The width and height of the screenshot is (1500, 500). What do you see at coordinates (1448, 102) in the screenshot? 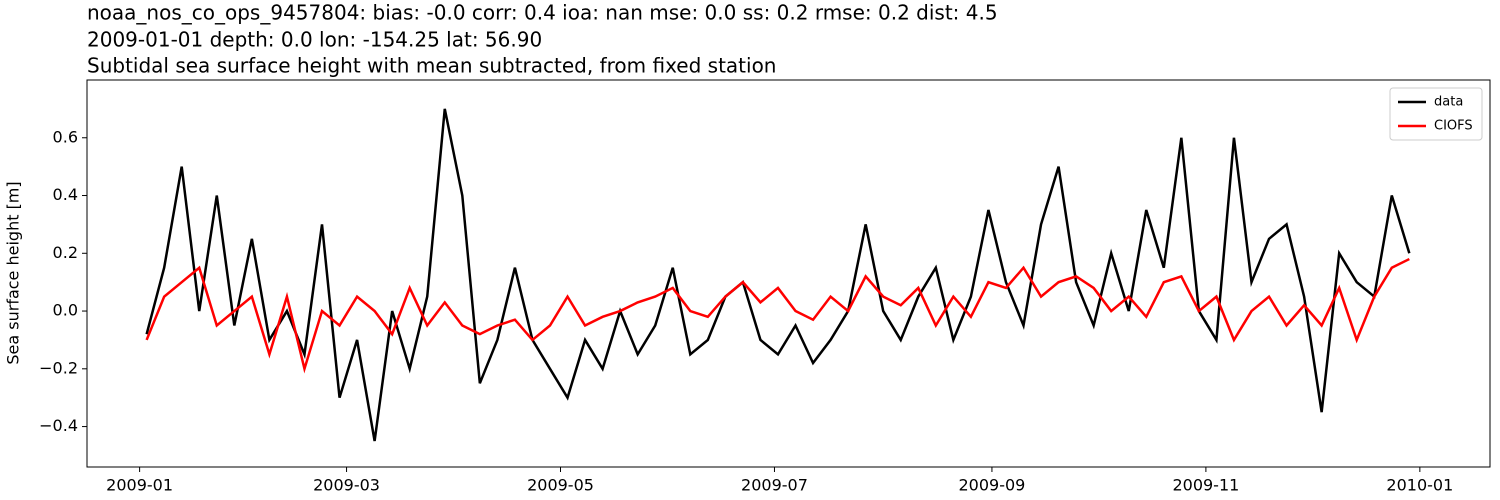
I see `legend-label: data` at bounding box center [1448, 102].